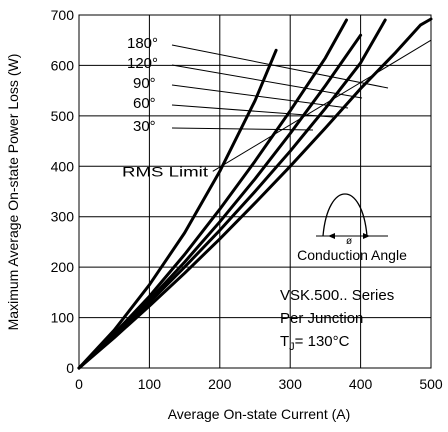 The width and height of the screenshot is (448, 432). I want to click on curve-label: 120°, so click(142, 63).